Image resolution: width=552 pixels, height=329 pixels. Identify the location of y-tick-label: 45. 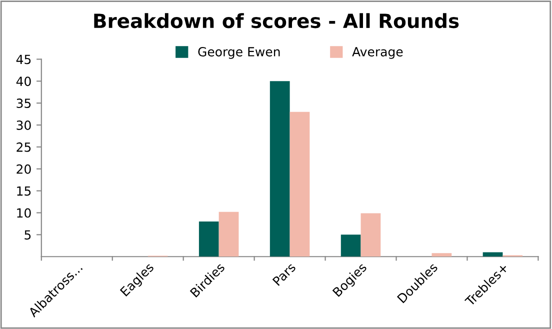
(23, 59).